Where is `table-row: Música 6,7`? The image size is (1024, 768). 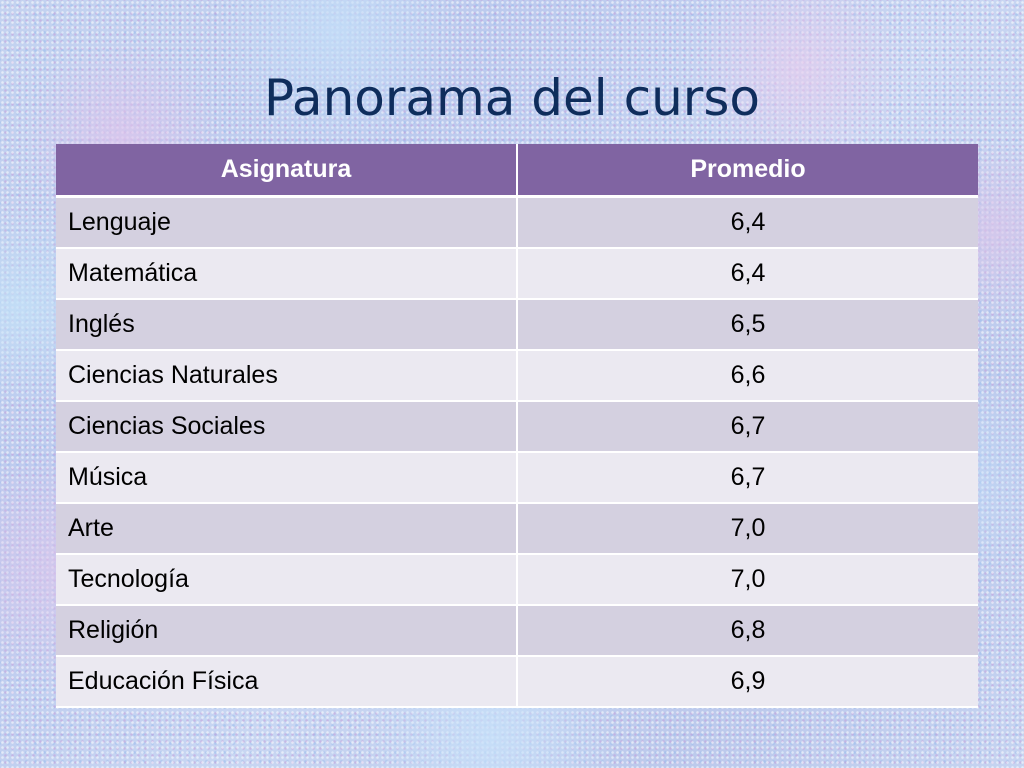
table-row: Música 6,7 is located at coordinates (517, 478).